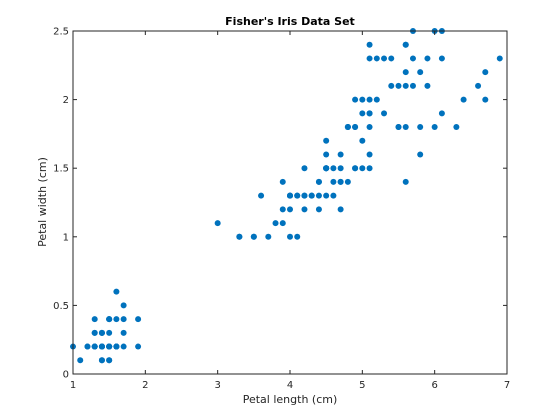  What do you see at coordinates (290, 399) in the screenshot?
I see `x-axis-label: Petal length (cm)` at bounding box center [290, 399].